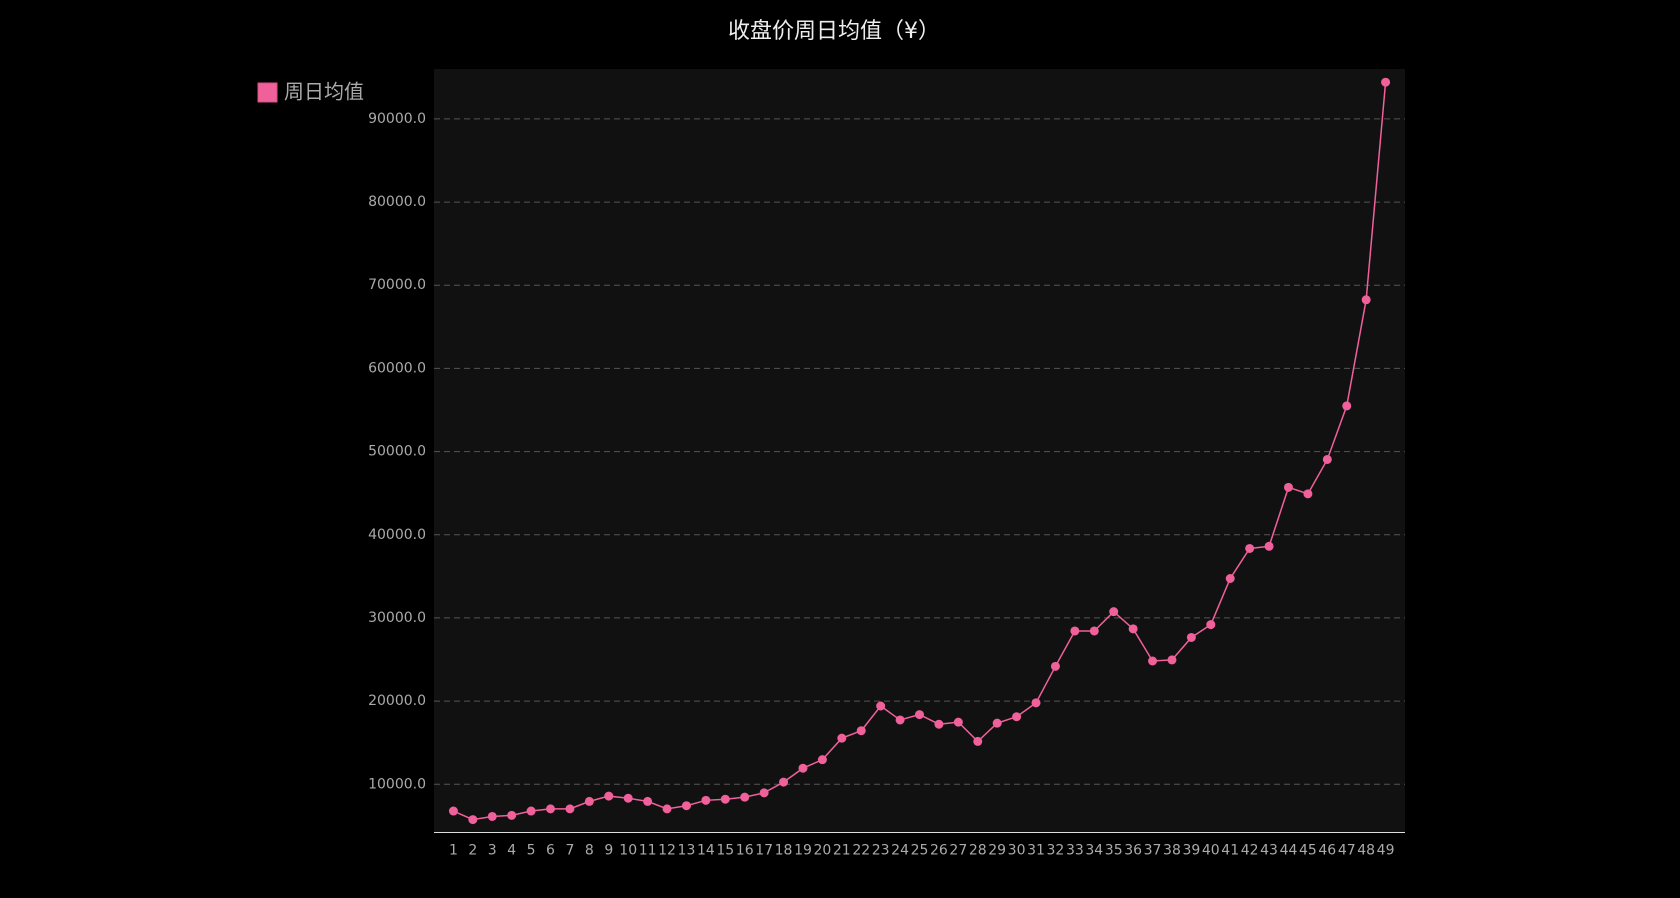 This screenshot has width=1680, height=898. I want to click on x-tick-label: 43, so click(1269, 851).